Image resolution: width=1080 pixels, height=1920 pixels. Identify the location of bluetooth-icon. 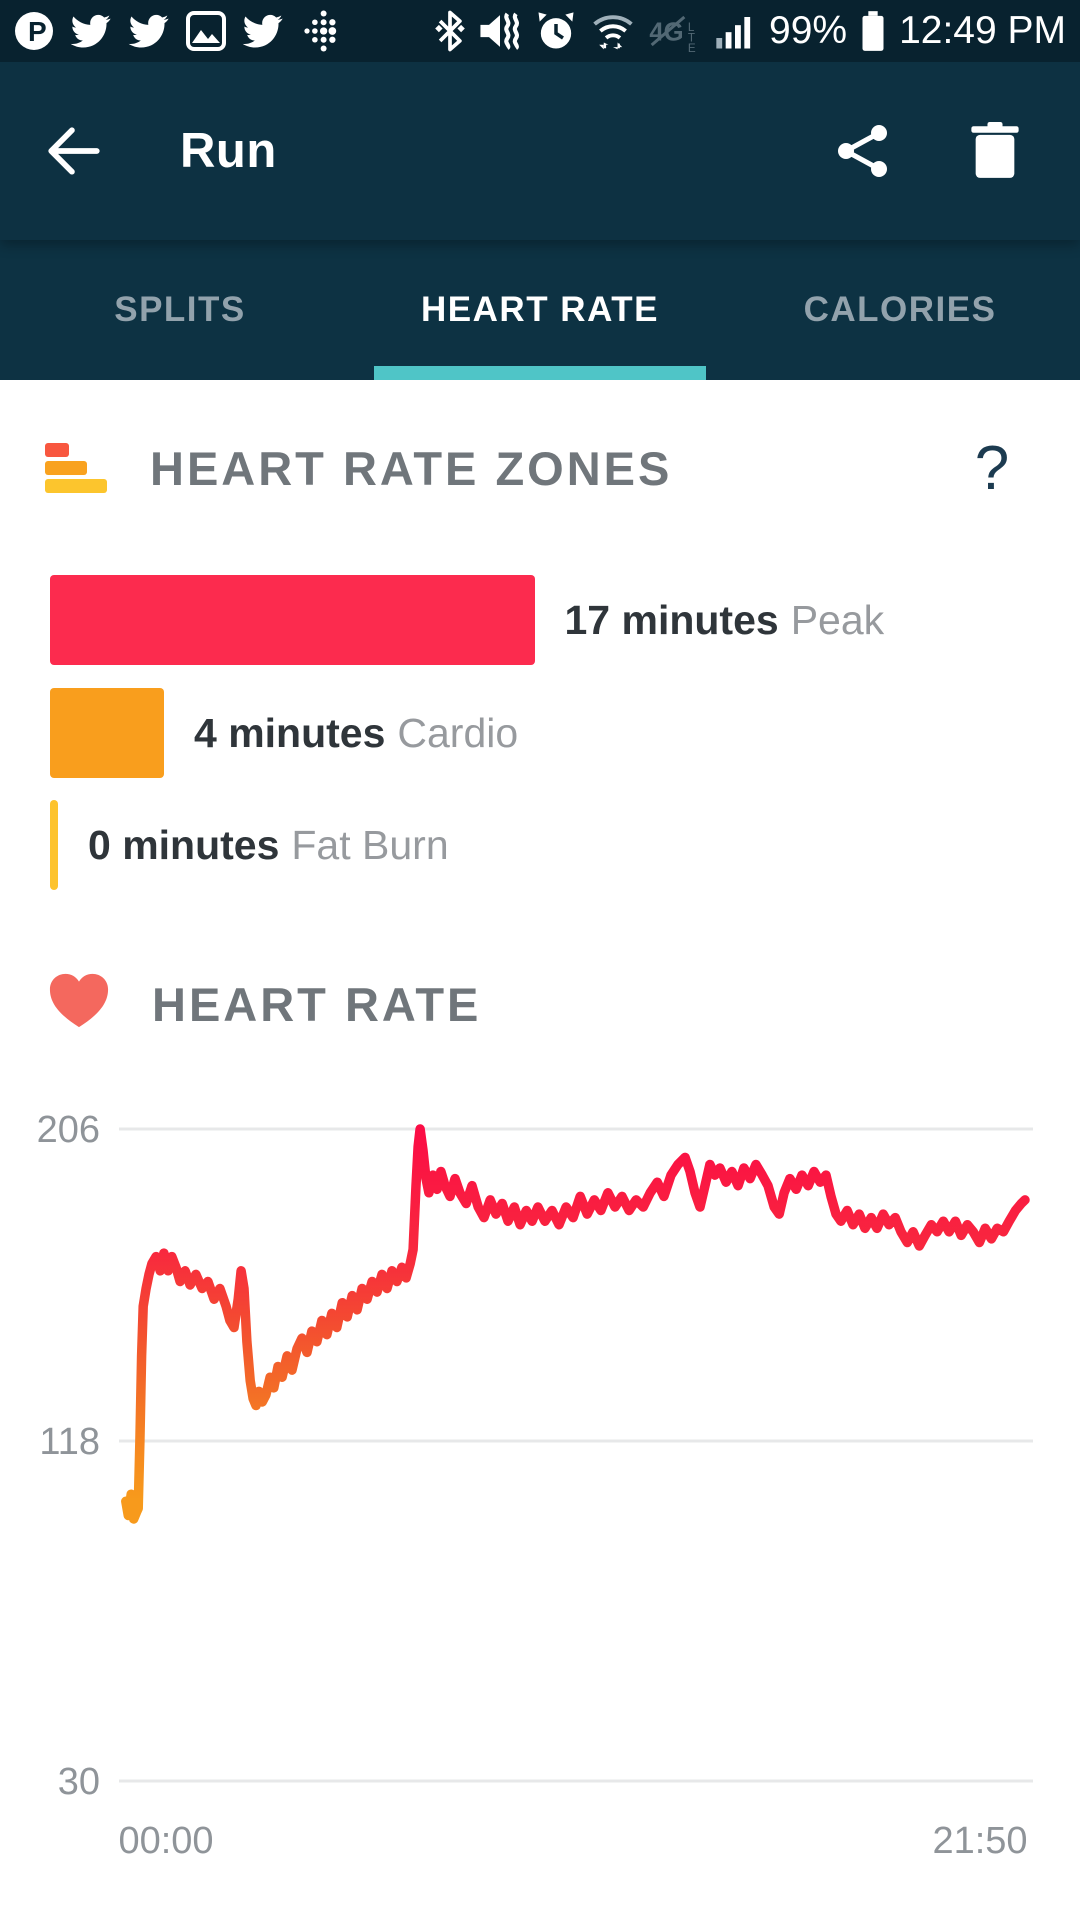
(450, 31).